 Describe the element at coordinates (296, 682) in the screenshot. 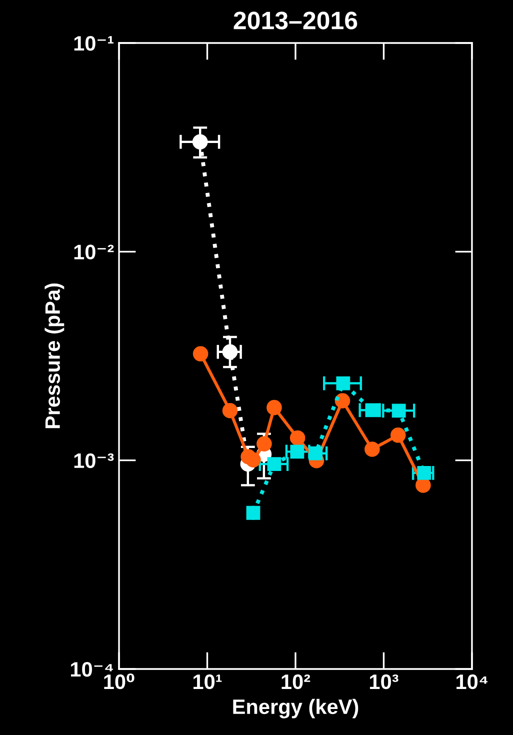

I see `x-tick-label: 10²` at that location.